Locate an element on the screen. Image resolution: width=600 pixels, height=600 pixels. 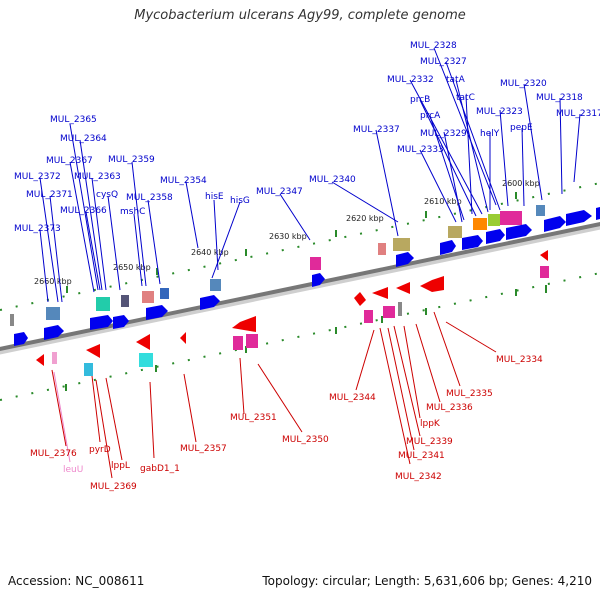
gene-label-MUL_2344: MUL_2344 is located at coordinates (352, 398).